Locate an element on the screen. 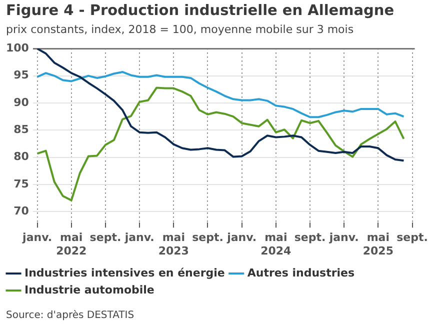 The image size is (432, 334). legend-label: Industrie automobile is located at coordinates (89, 289).